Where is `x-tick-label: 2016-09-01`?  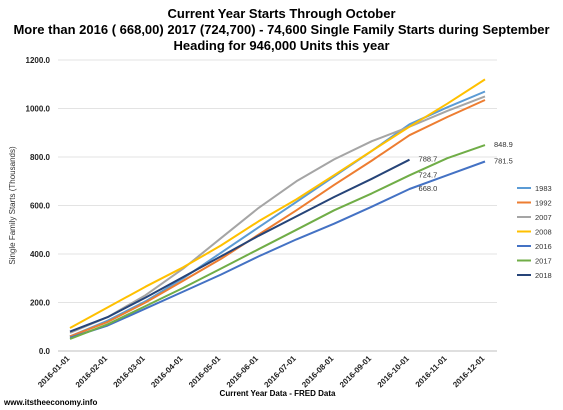 x-tick-label: 2016-09-01 is located at coordinates (356, 372).